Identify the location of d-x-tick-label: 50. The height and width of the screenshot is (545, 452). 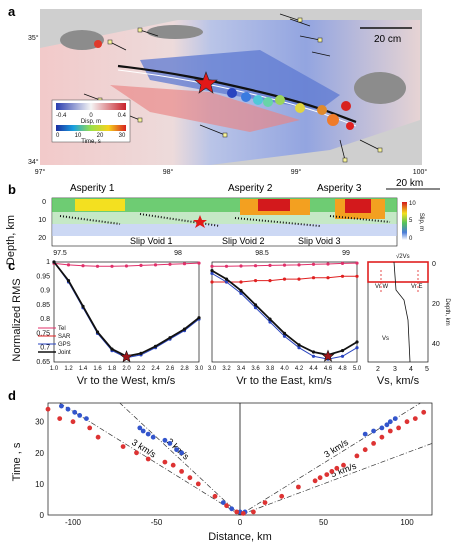
(323, 522).